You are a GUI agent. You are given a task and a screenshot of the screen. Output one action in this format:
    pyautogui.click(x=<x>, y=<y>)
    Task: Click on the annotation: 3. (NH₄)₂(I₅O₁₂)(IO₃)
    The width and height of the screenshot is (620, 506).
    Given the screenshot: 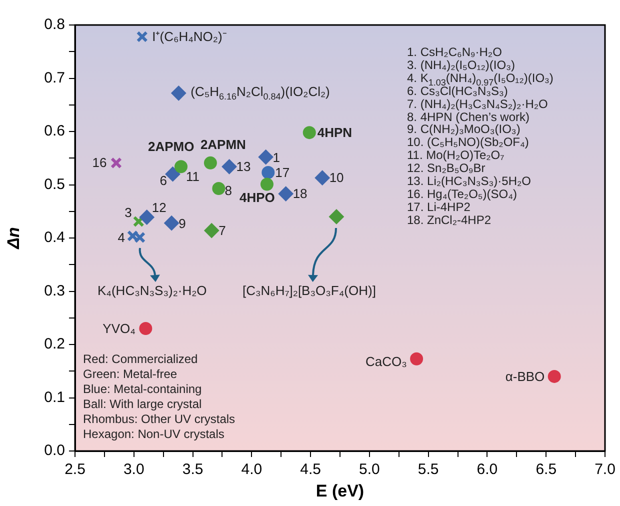 What is the action you would take?
    pyautogui.click(x=461, y=65)
    